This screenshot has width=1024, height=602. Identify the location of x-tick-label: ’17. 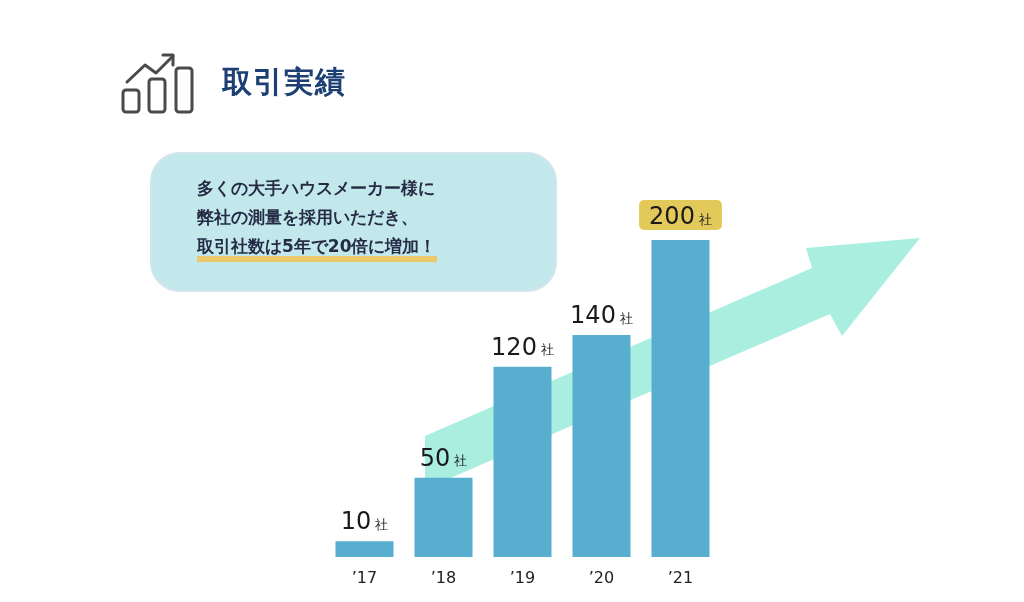
(364, 577).